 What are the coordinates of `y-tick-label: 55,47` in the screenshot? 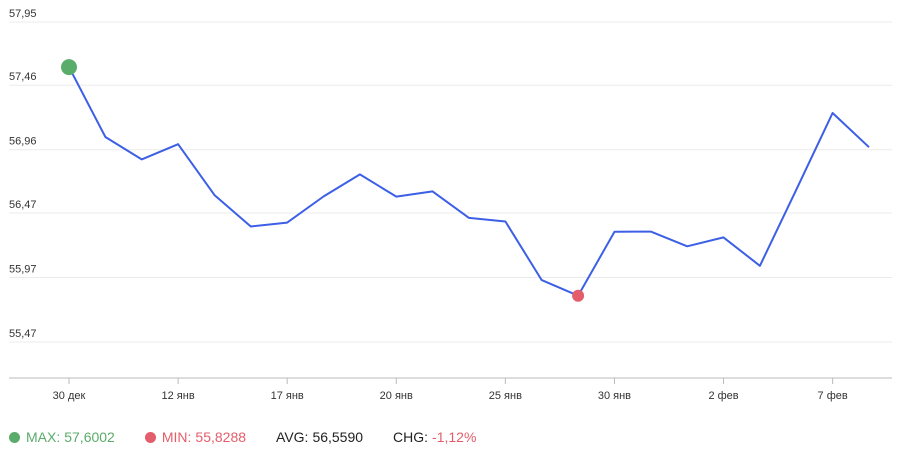 It's located at (23, 334).